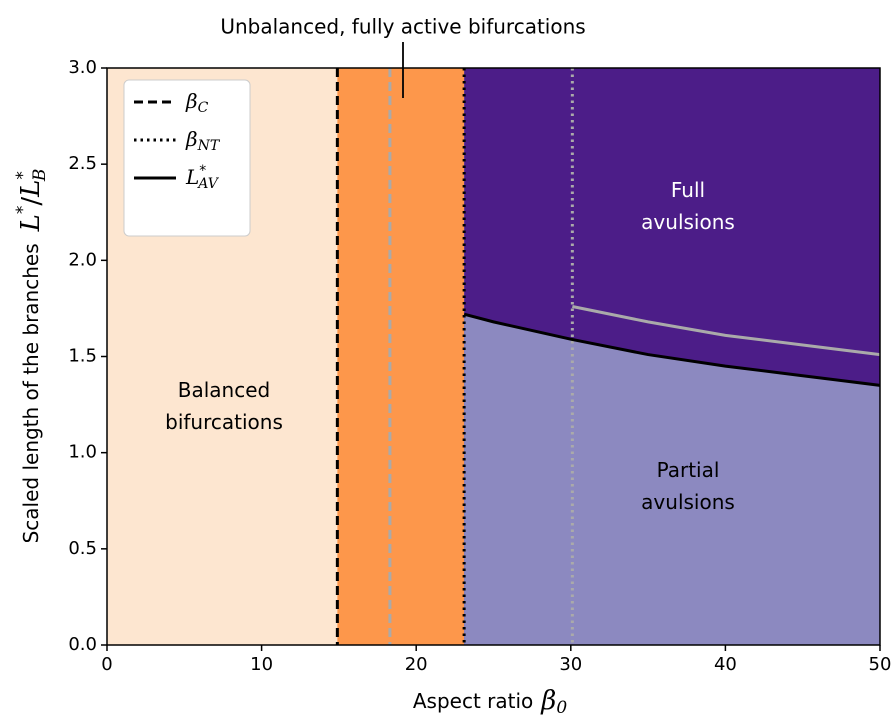 This screenshot has width=895, height=723. I want to click on legend-label: βNT, so click(203, 141).